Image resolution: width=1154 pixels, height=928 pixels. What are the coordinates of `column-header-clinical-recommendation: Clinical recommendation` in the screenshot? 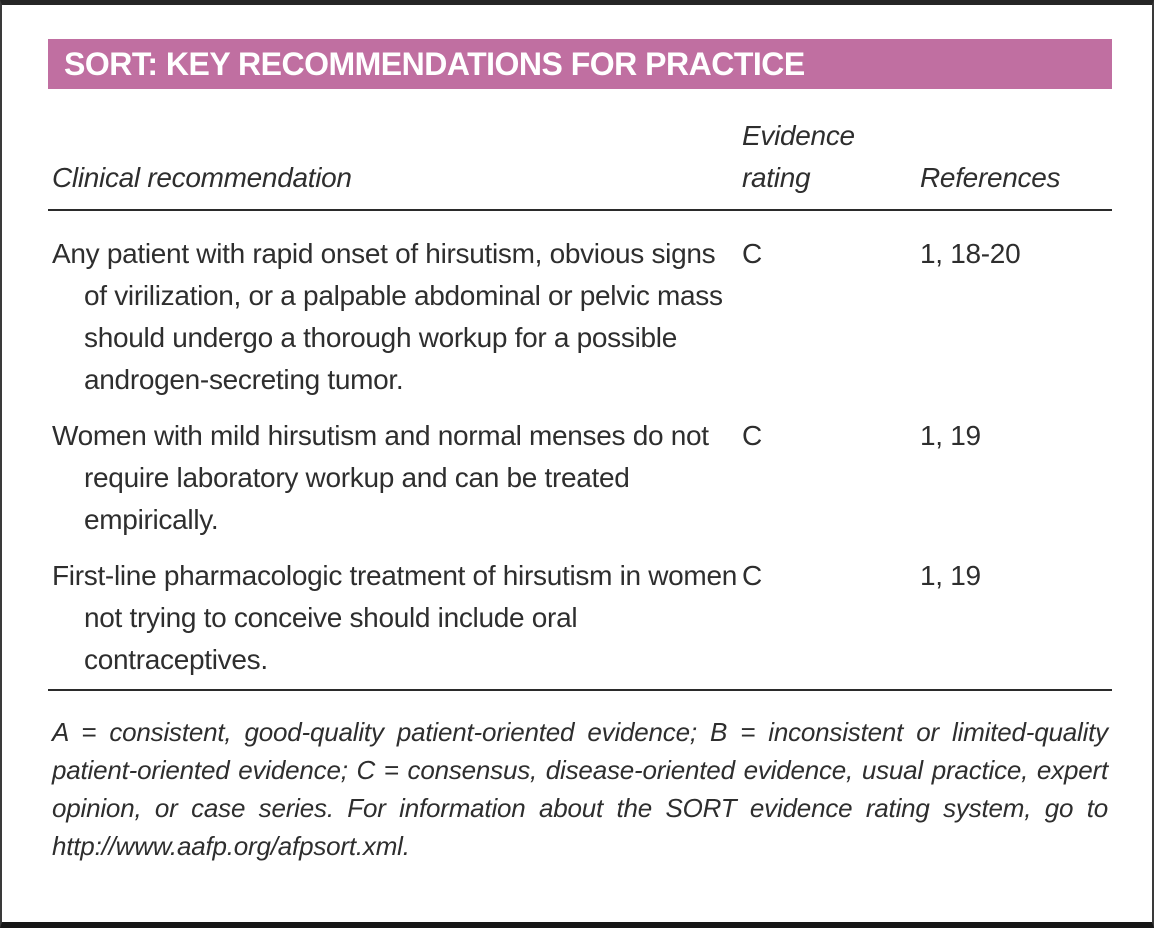 It's located at (202, 177).